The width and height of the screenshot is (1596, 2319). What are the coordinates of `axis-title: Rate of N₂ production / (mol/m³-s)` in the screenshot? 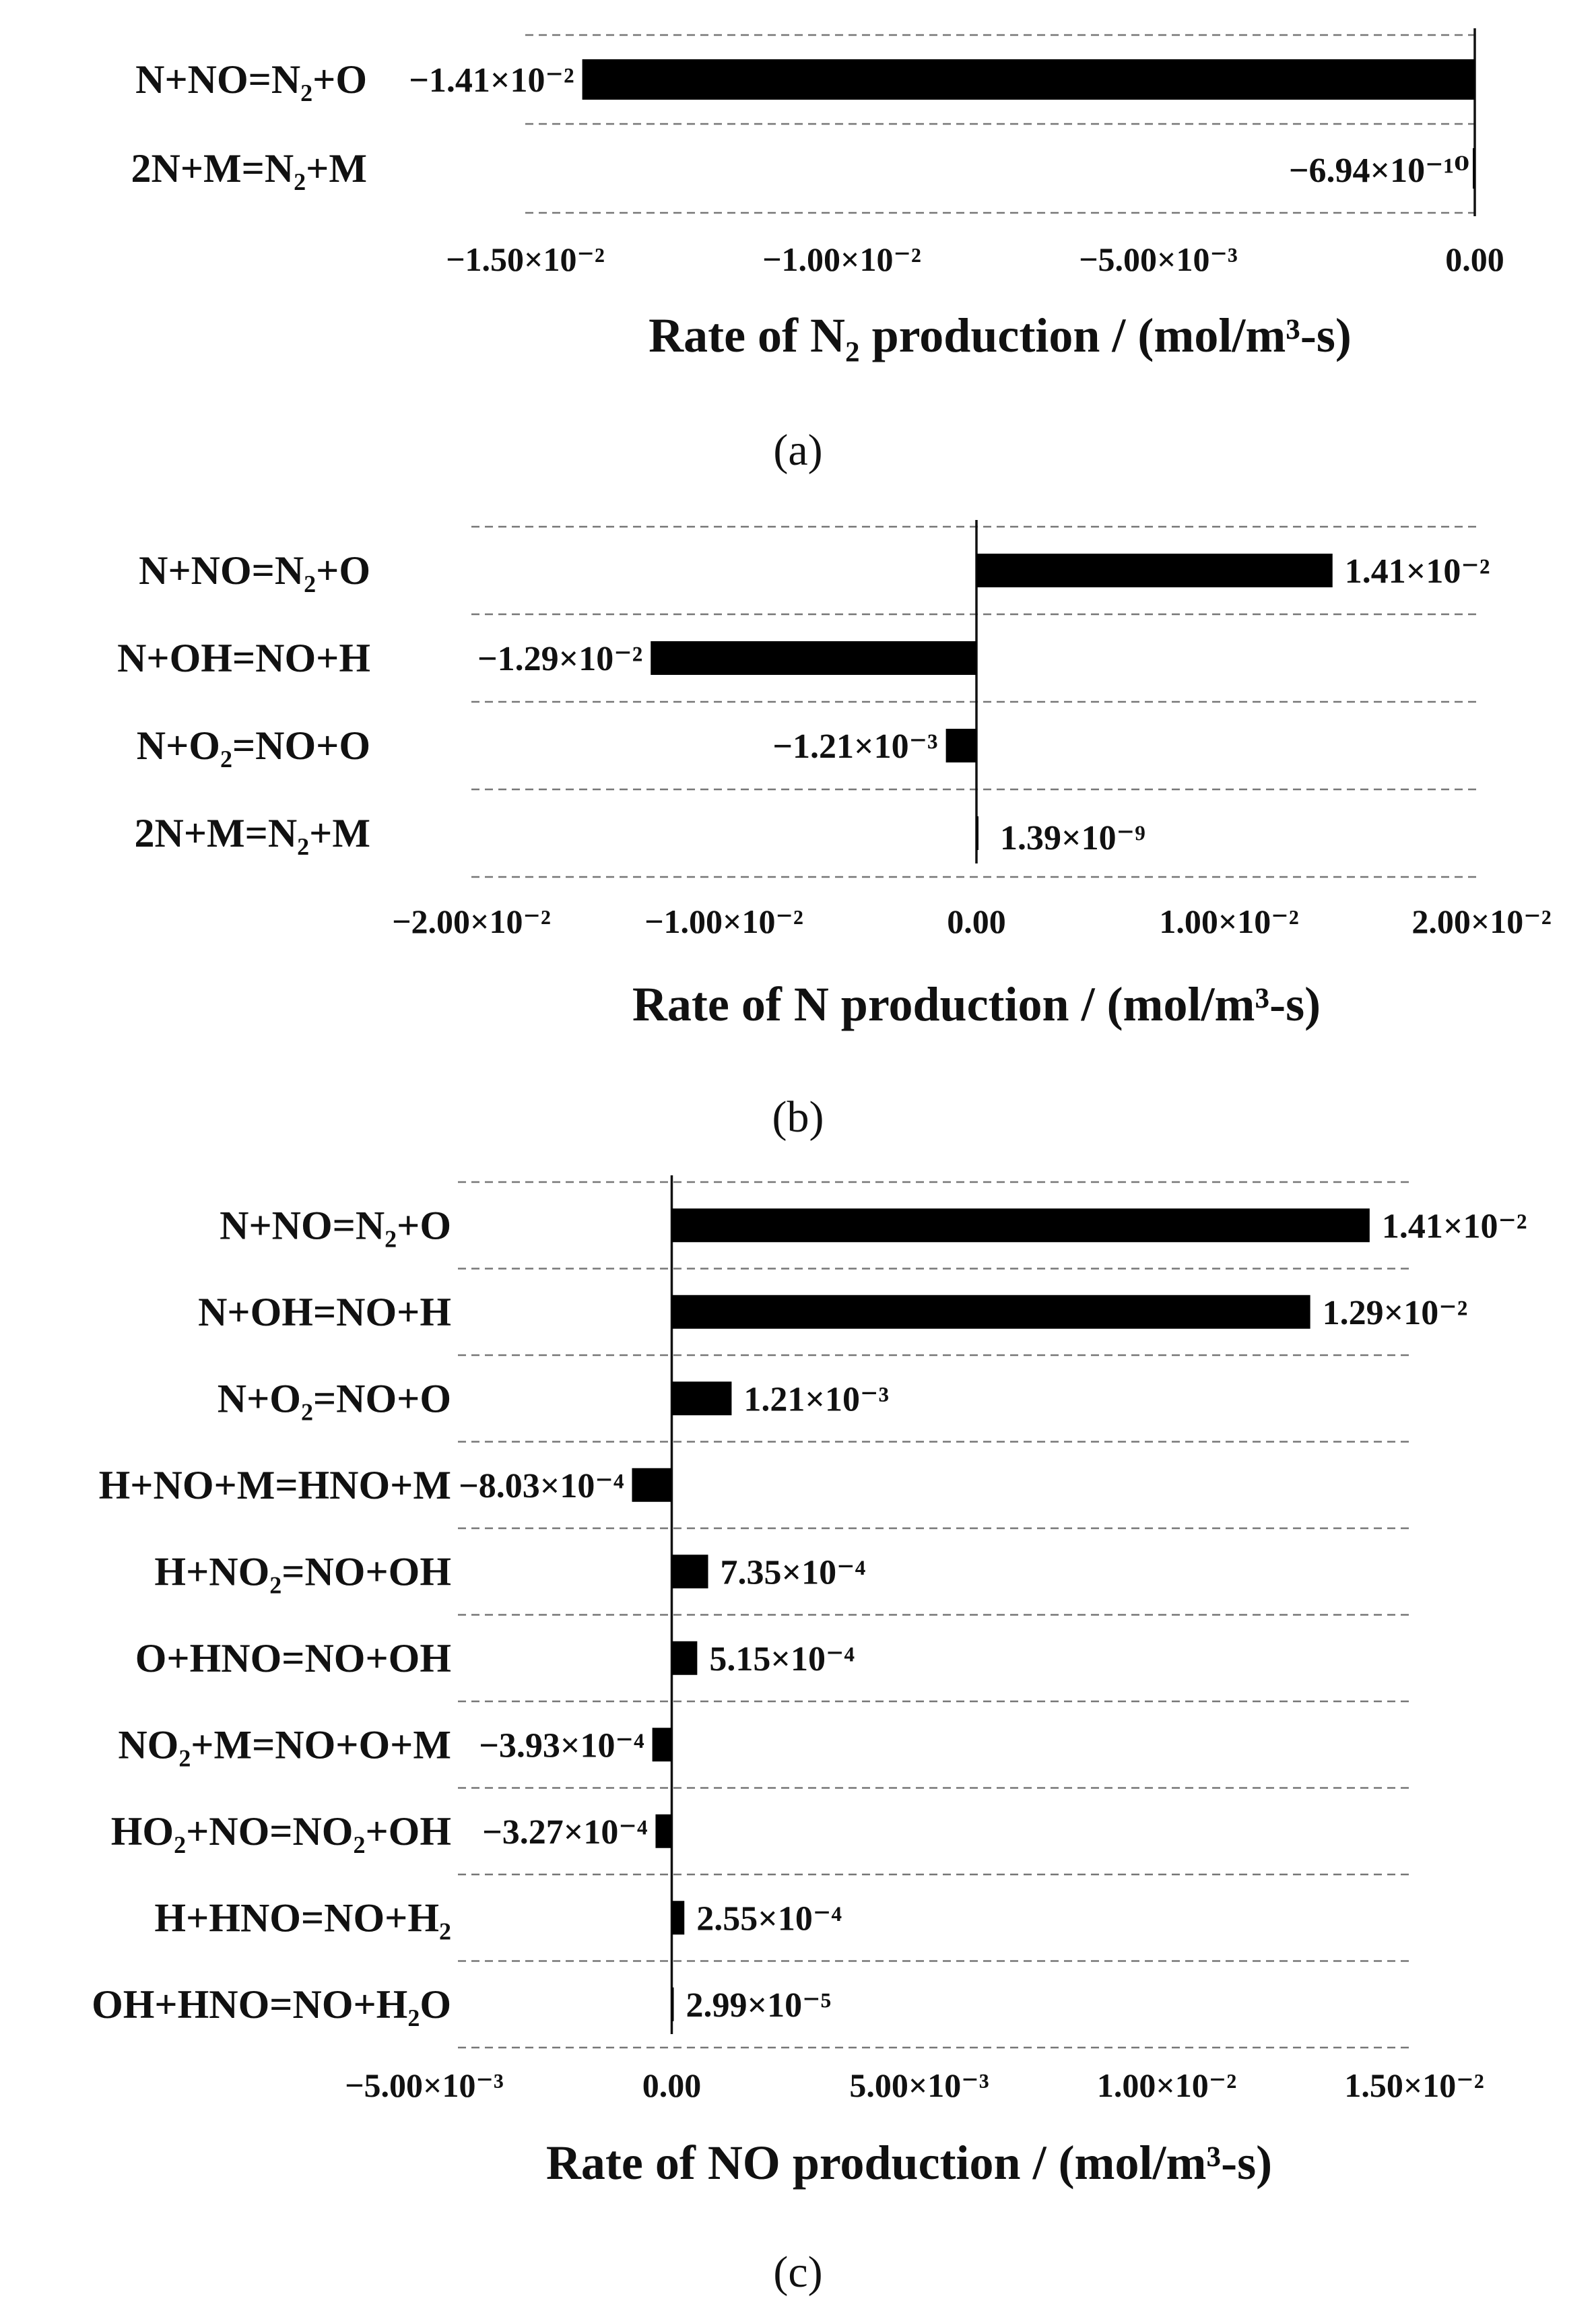 It's located at (1000, 335).